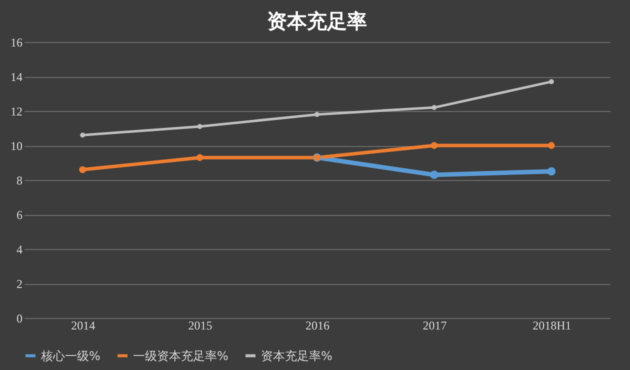 The width and height of the screenshot is (630, 370). Describe the element at coordinates (16, 146) in the screenshot. I see `y-tick-label: 10` at that location.